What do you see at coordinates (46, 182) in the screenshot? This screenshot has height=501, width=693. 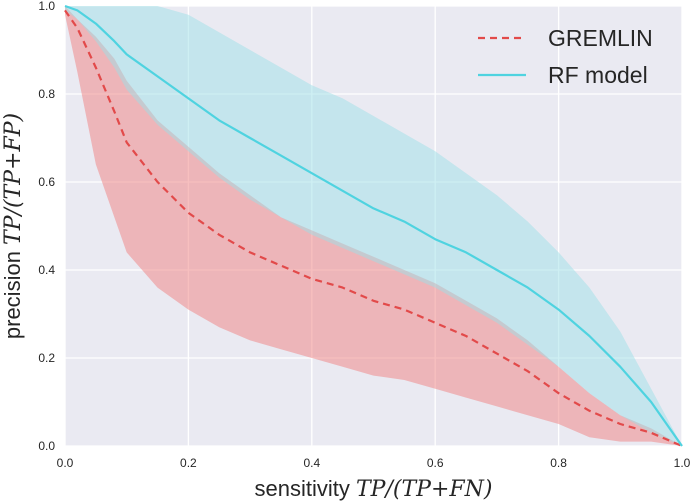 I see `y-tick-label: 0.6` at bounding box center [46, 182].